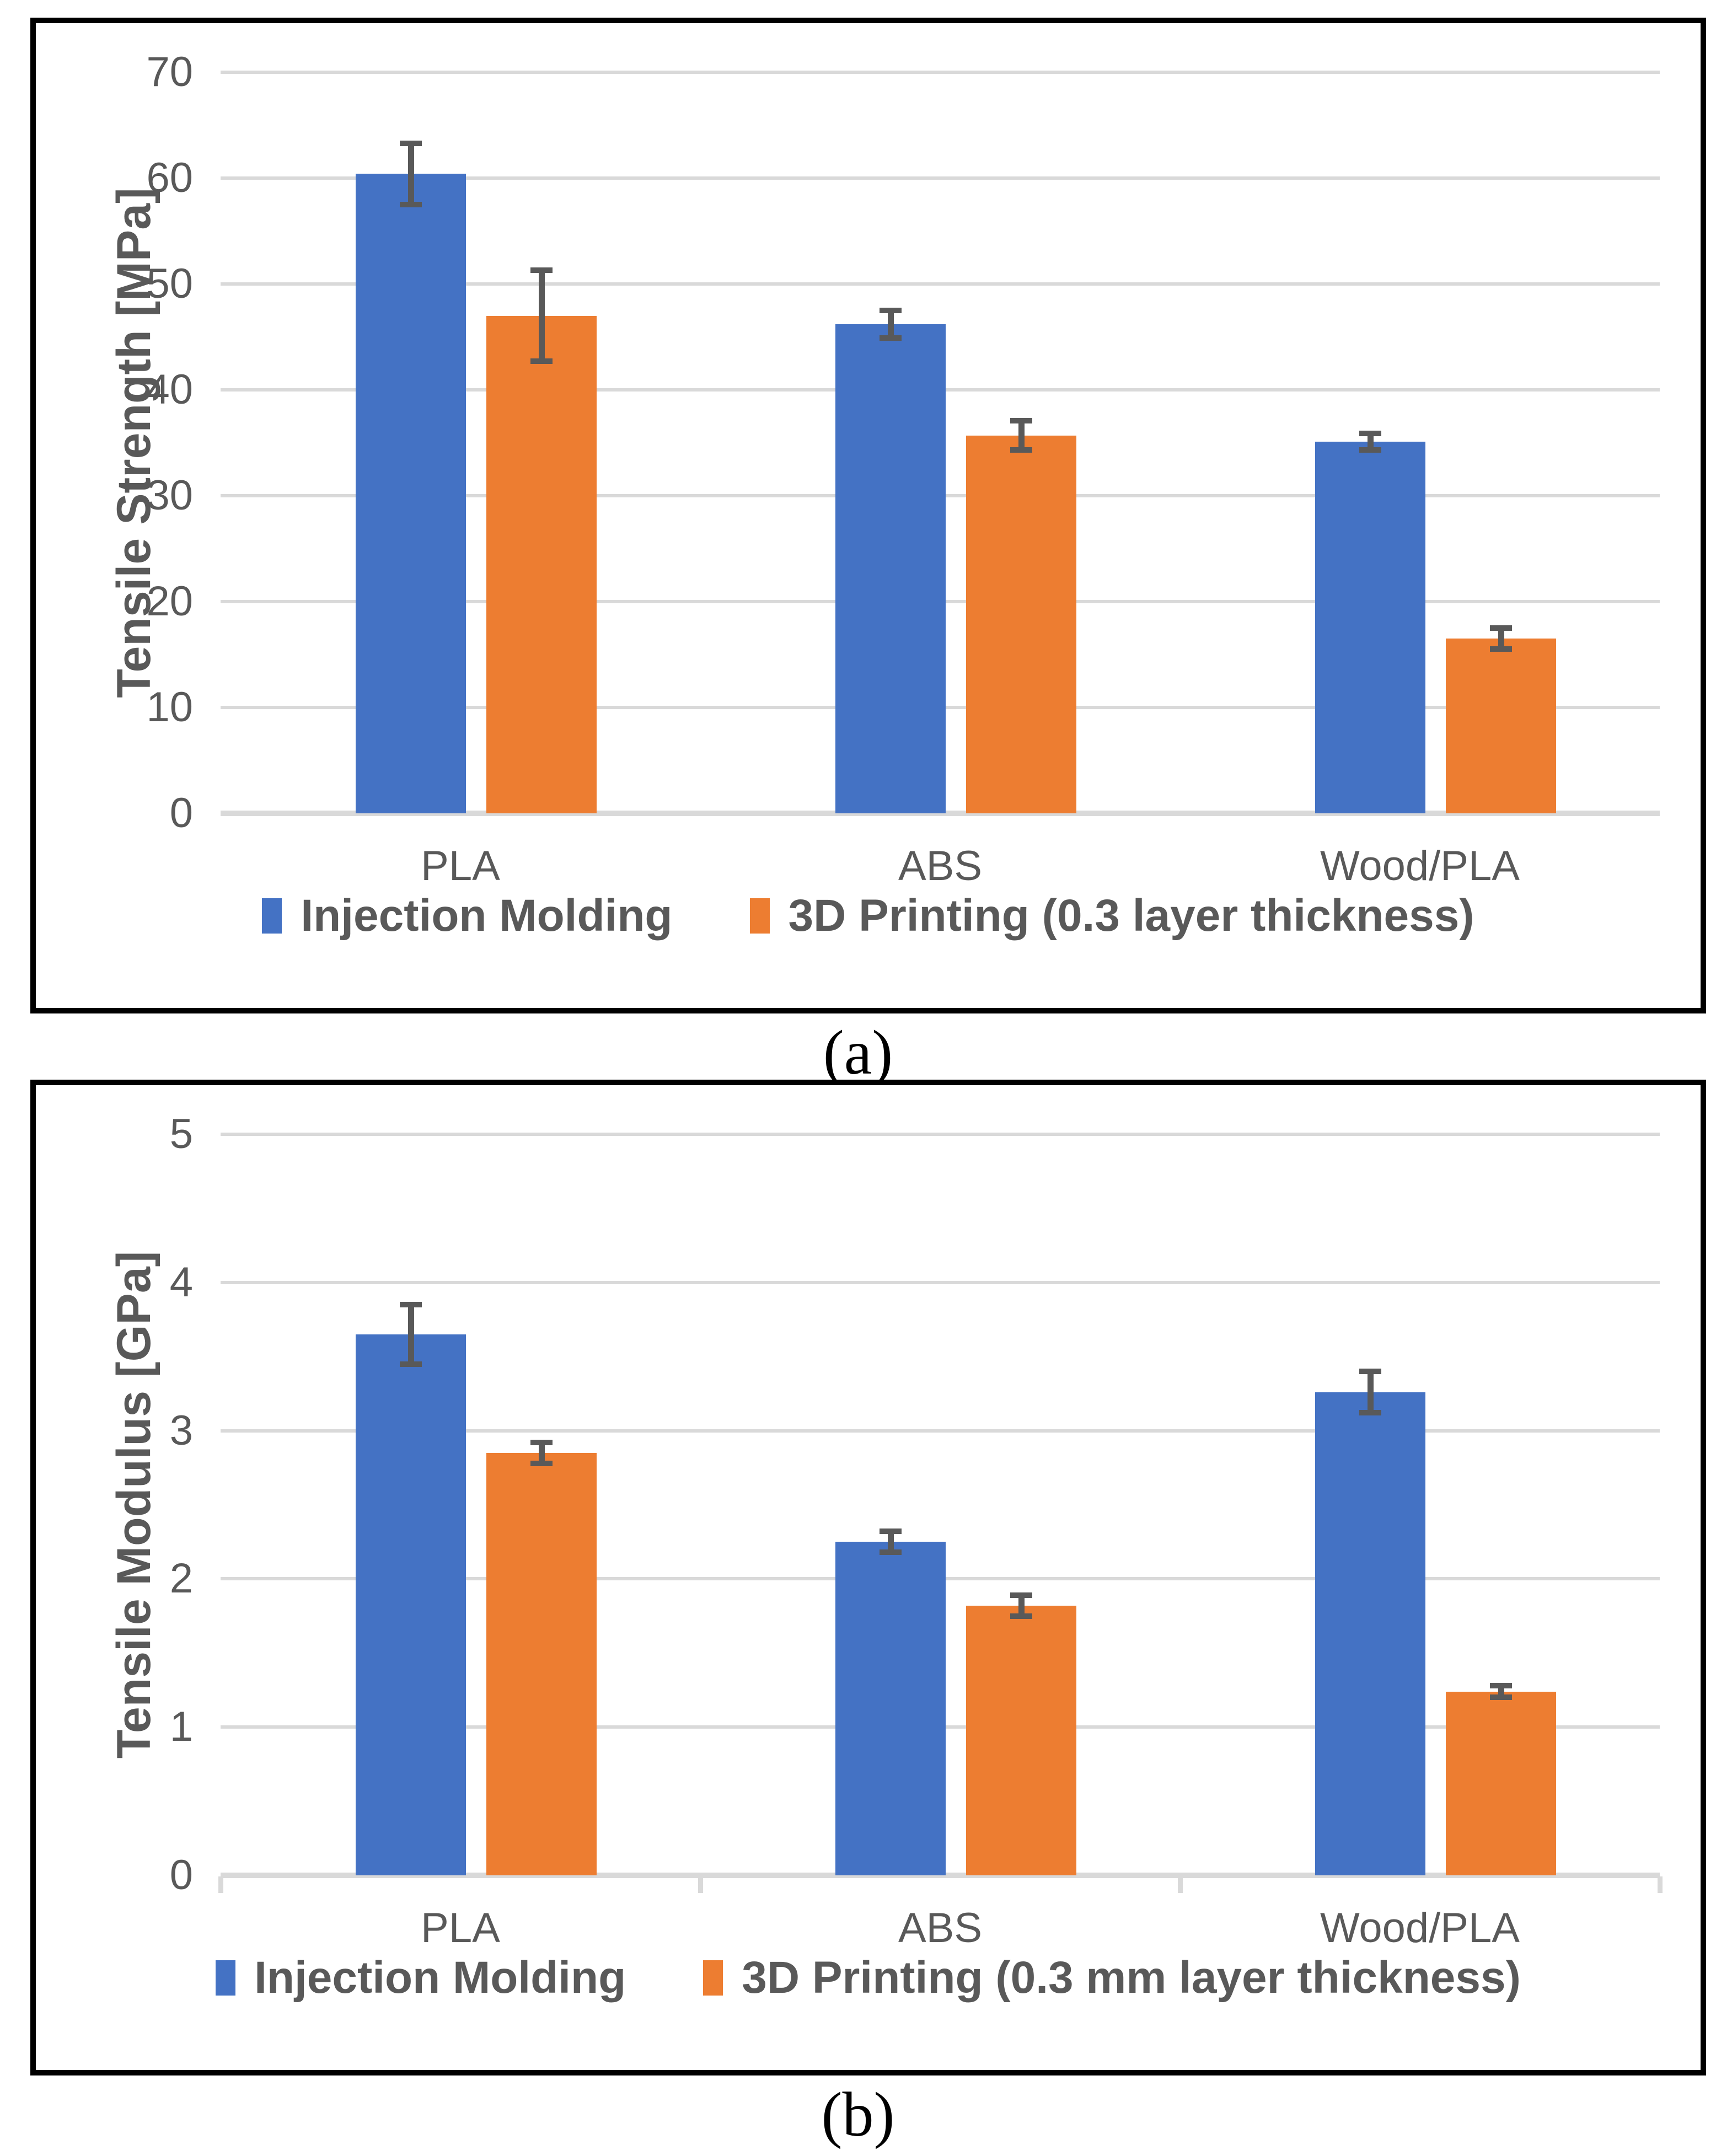 The height and width of the screenshot is (2156, 1716). I want to click on bar-3d-printing-0-3-layer-thickness--wood-pla, so click(1501, 726).